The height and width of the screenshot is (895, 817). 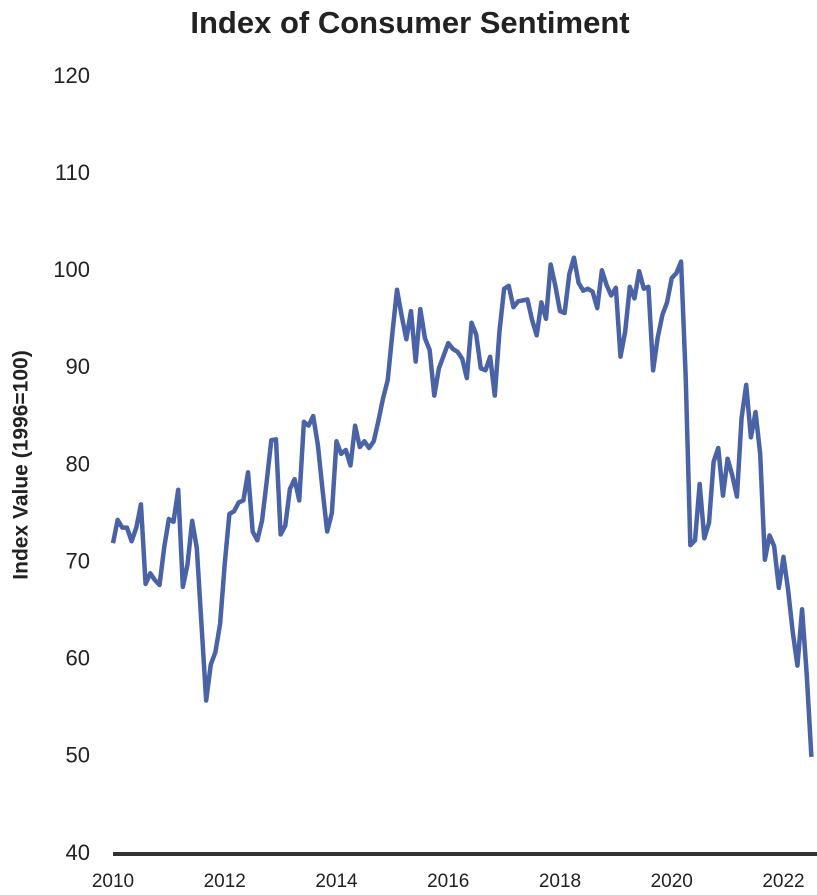 What do you see at coordinates (21, 464) in the screenshot?
I see `y-axis-label: Index Value (1996=100)` at bounding box center [21, 464].